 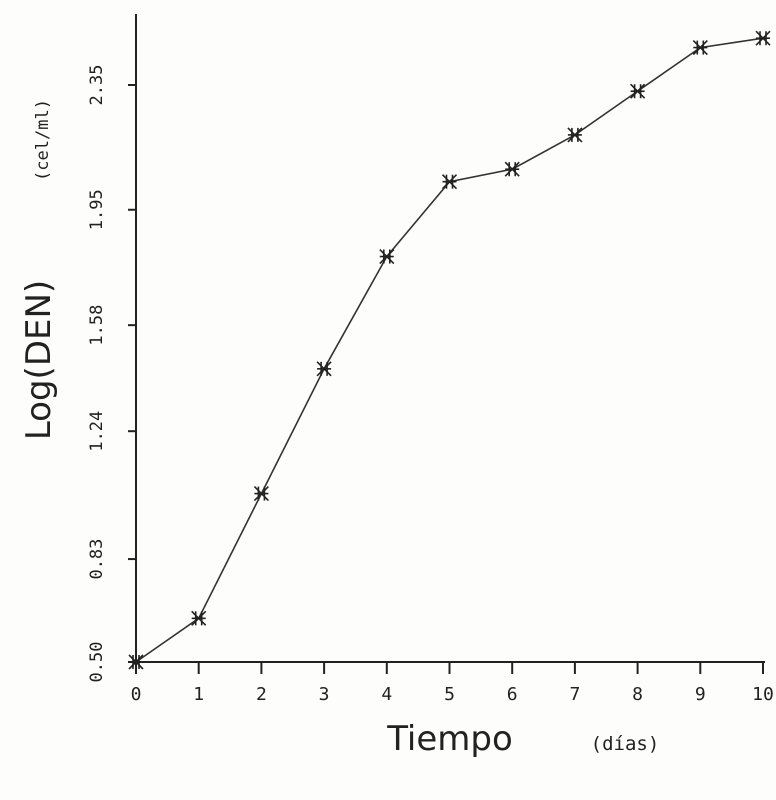 What do you see at coordinates (97, 559) in the screenshot?
I see `y-tick-label: 0.83` at bounding box center [97, 559].